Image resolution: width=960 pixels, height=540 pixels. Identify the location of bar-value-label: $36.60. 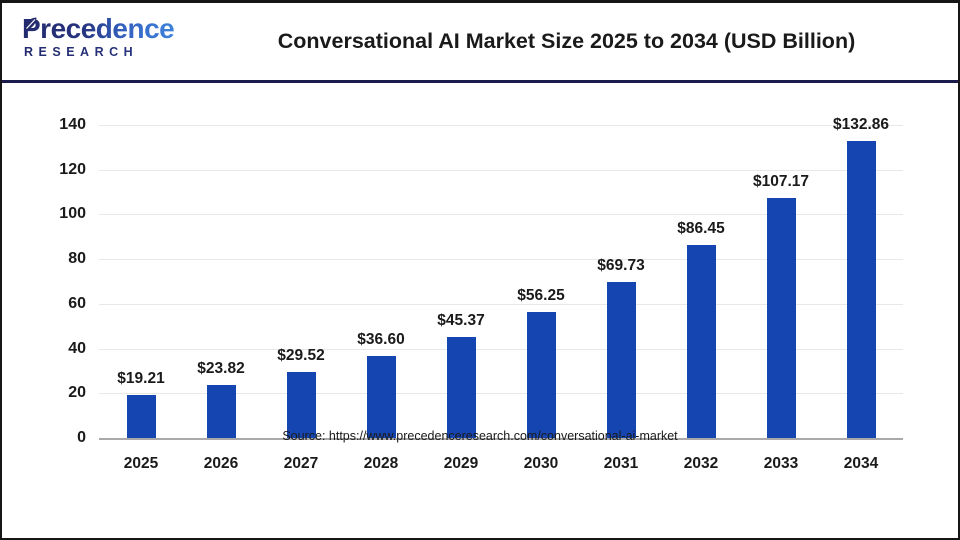
(381, 340).